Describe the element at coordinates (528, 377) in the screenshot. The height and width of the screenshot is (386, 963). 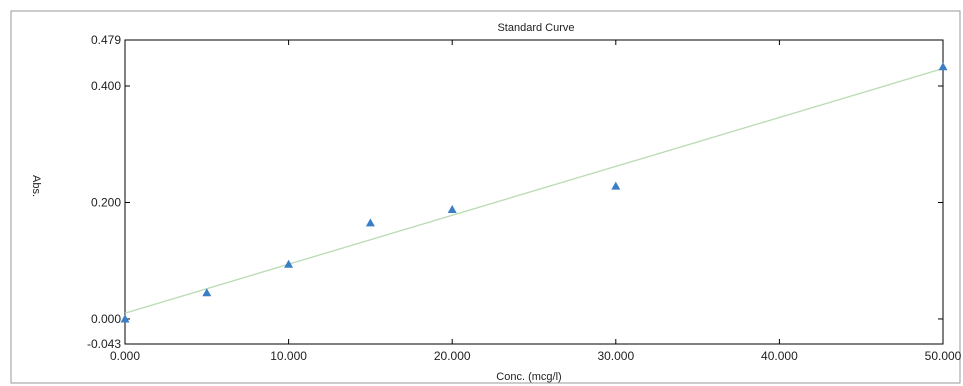
I see `x-axis-title: Conc. (mcg/l)` at that location.